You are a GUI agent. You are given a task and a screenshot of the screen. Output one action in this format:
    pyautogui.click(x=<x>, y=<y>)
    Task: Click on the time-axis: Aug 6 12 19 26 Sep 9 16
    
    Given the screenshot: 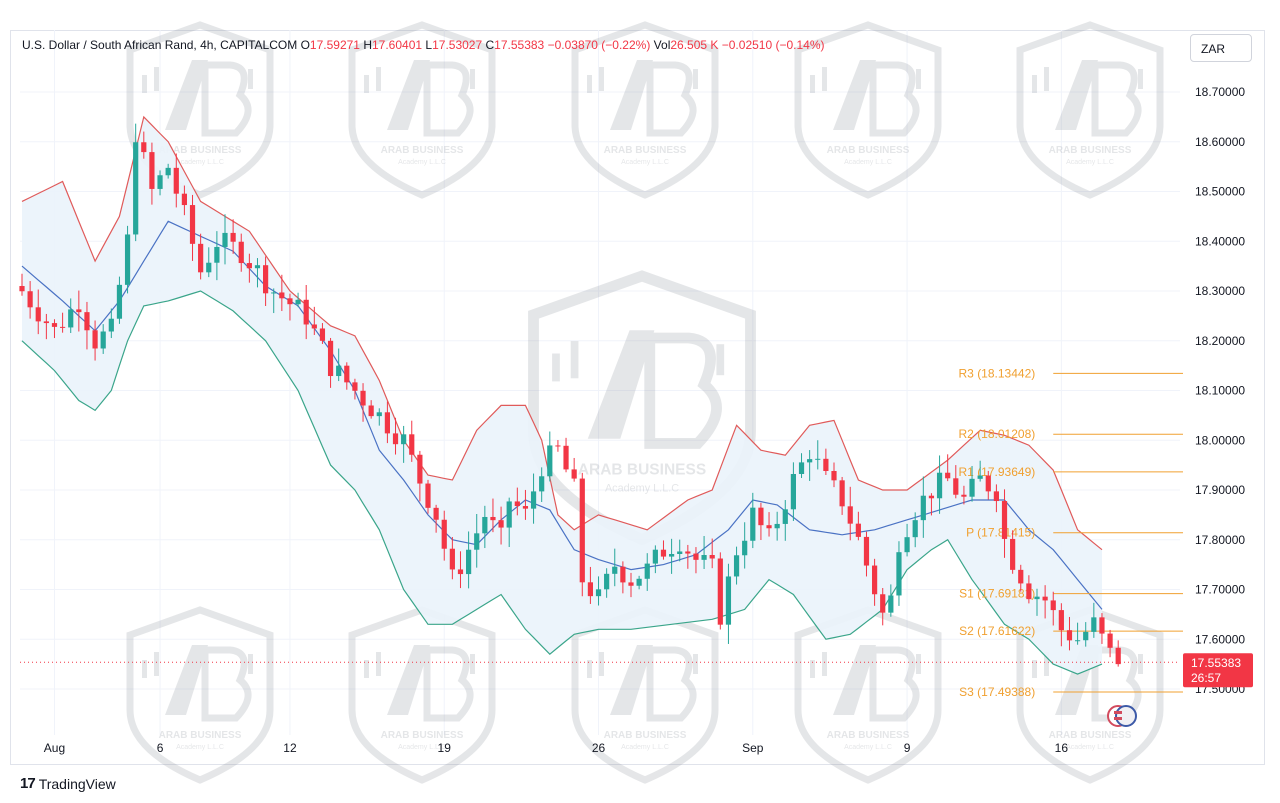 What is the action you would take?
    pyautogui.click(x=556, y=748)
    